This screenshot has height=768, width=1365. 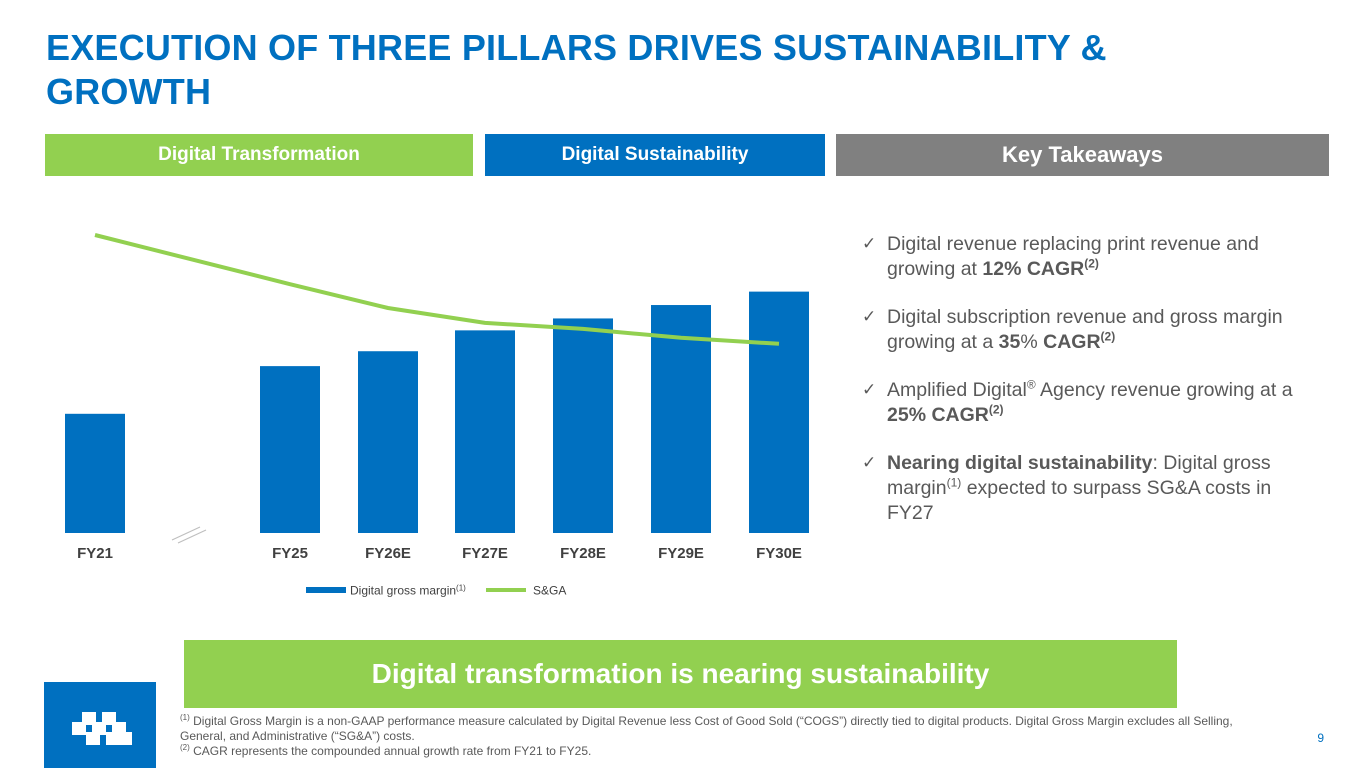 What do you see at coordinates (388, 553) in the screenshot?
I see `x-tick-label-fy26e: FY26E` at bounding box center [388, 553].